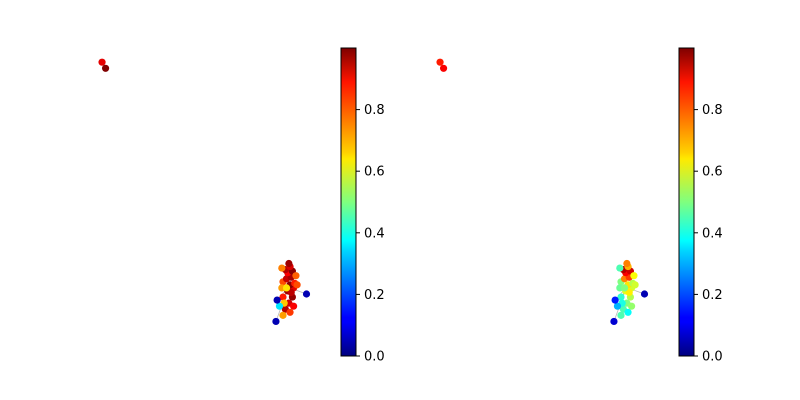  I want to click on right-colorbar-gradient, so click(686, 202).